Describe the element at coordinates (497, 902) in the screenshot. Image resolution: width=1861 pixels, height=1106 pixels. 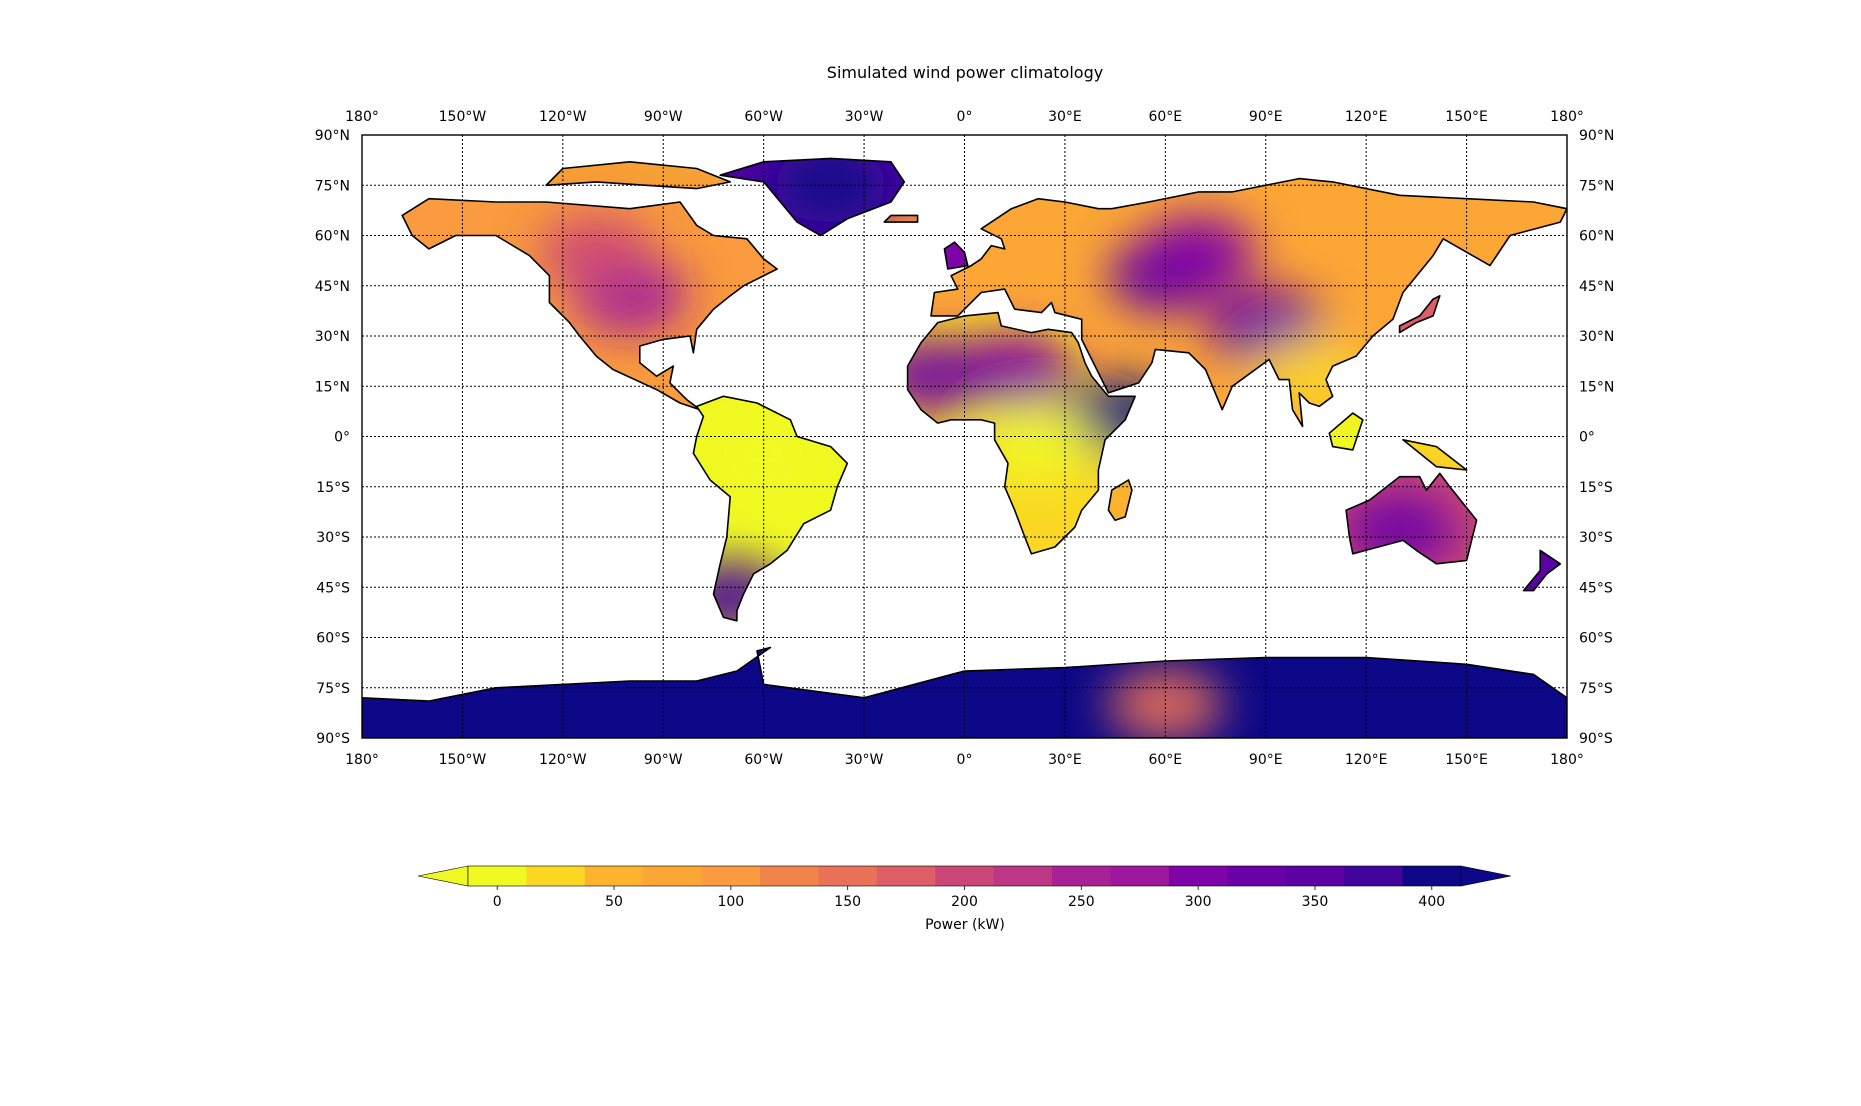
I see `colorbar-tick-label: 0` at that location.